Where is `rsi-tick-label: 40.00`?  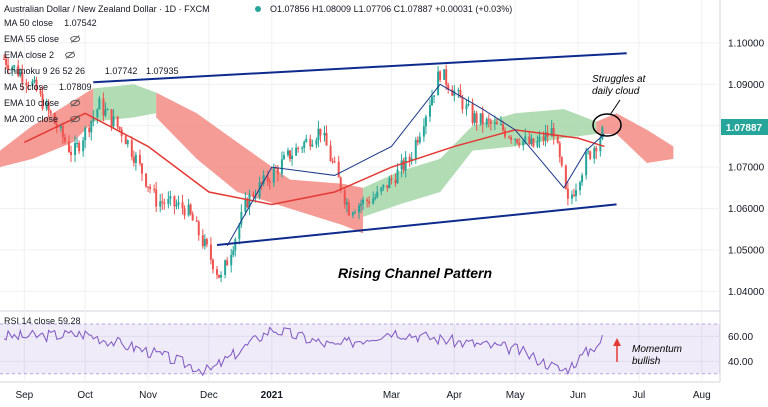 rsi-tick-label: 40.00 is located at coordinates (740, 362).